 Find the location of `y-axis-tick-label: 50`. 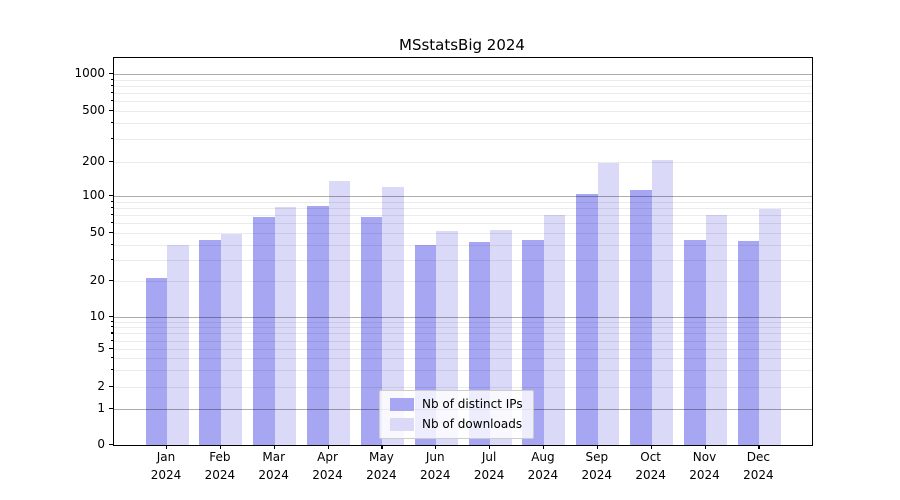

y-axis-tick-label: 50 is located at coordinates (97, 232).